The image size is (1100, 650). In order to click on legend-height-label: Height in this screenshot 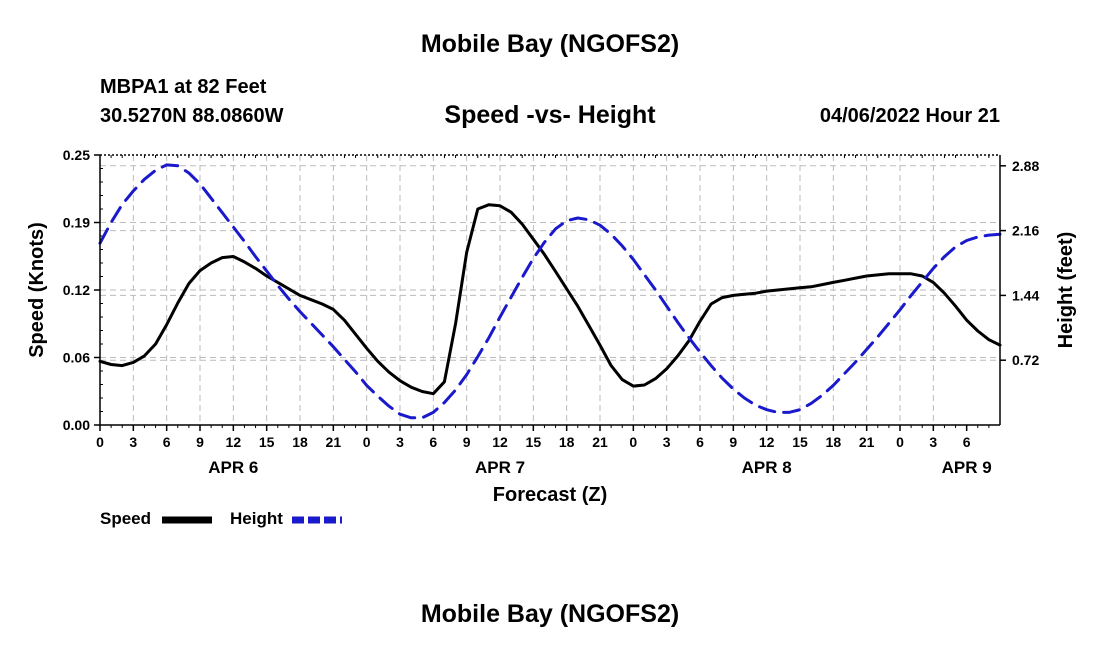, I will do `click(256, 518)`.